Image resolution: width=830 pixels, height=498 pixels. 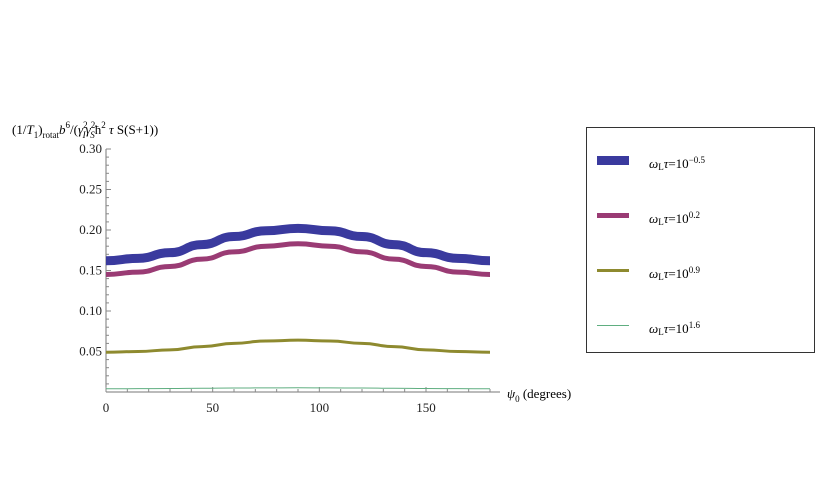 I want to click on legend-item: ωLτ=100.2, so click(x=700, y=216).